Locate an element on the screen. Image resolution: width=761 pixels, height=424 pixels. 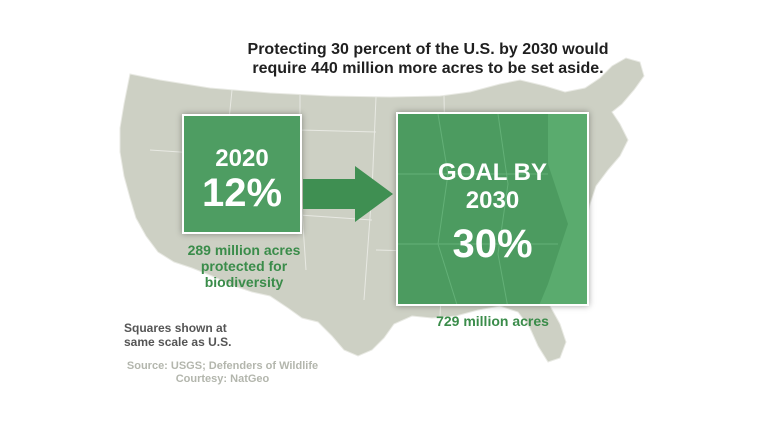
box-2030: GOAL BY 2030 30% is located at coordinates (492, 209).